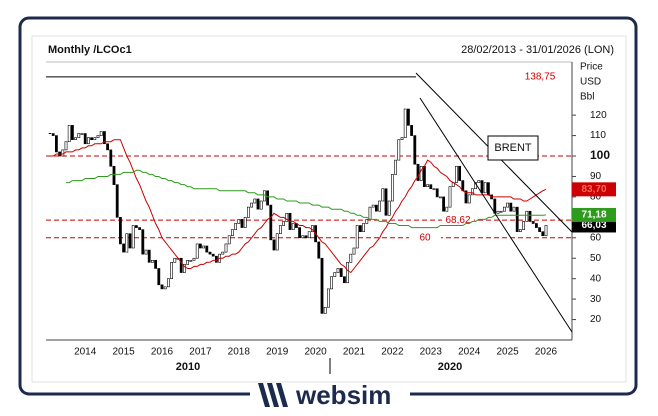 The width and height of the screenshot is (658, 416). I want to click on x-tick-label: 2020, so click(315, 352).